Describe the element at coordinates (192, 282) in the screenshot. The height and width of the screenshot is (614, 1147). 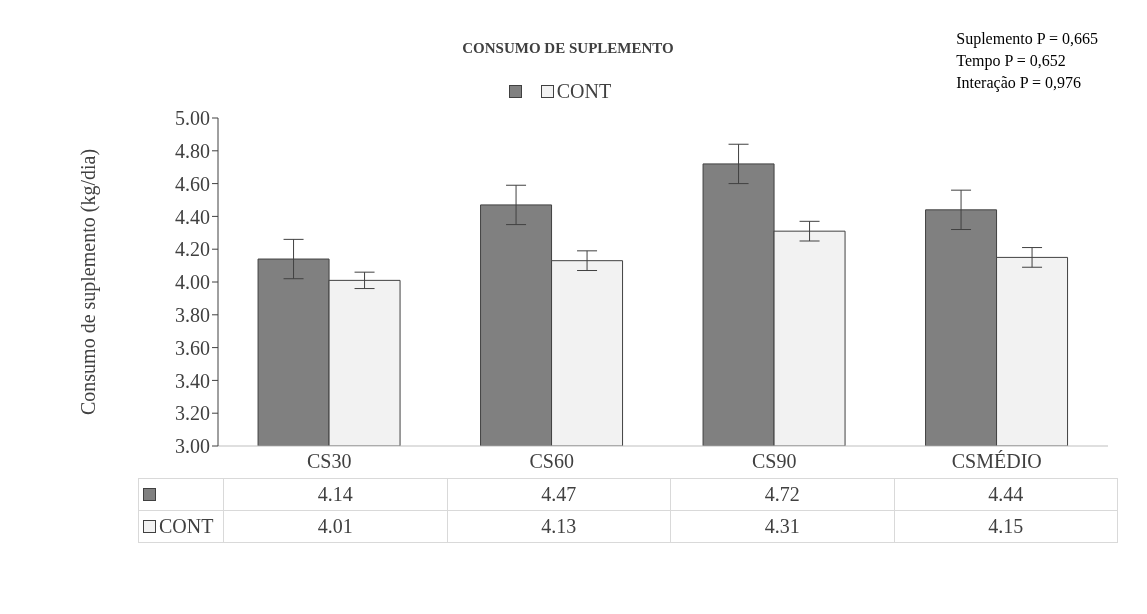
I see `y-tick-label: 4.00` at that location.